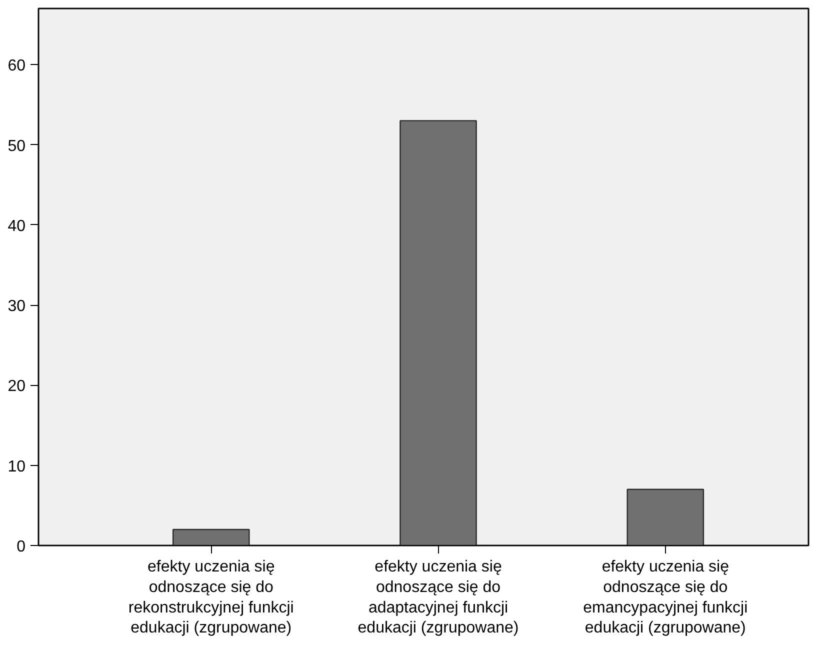 The image size is (817, 655). Describe the element at coordinates (17, 307) in the screenshot. I see `y-tick-label: 30` at that location.